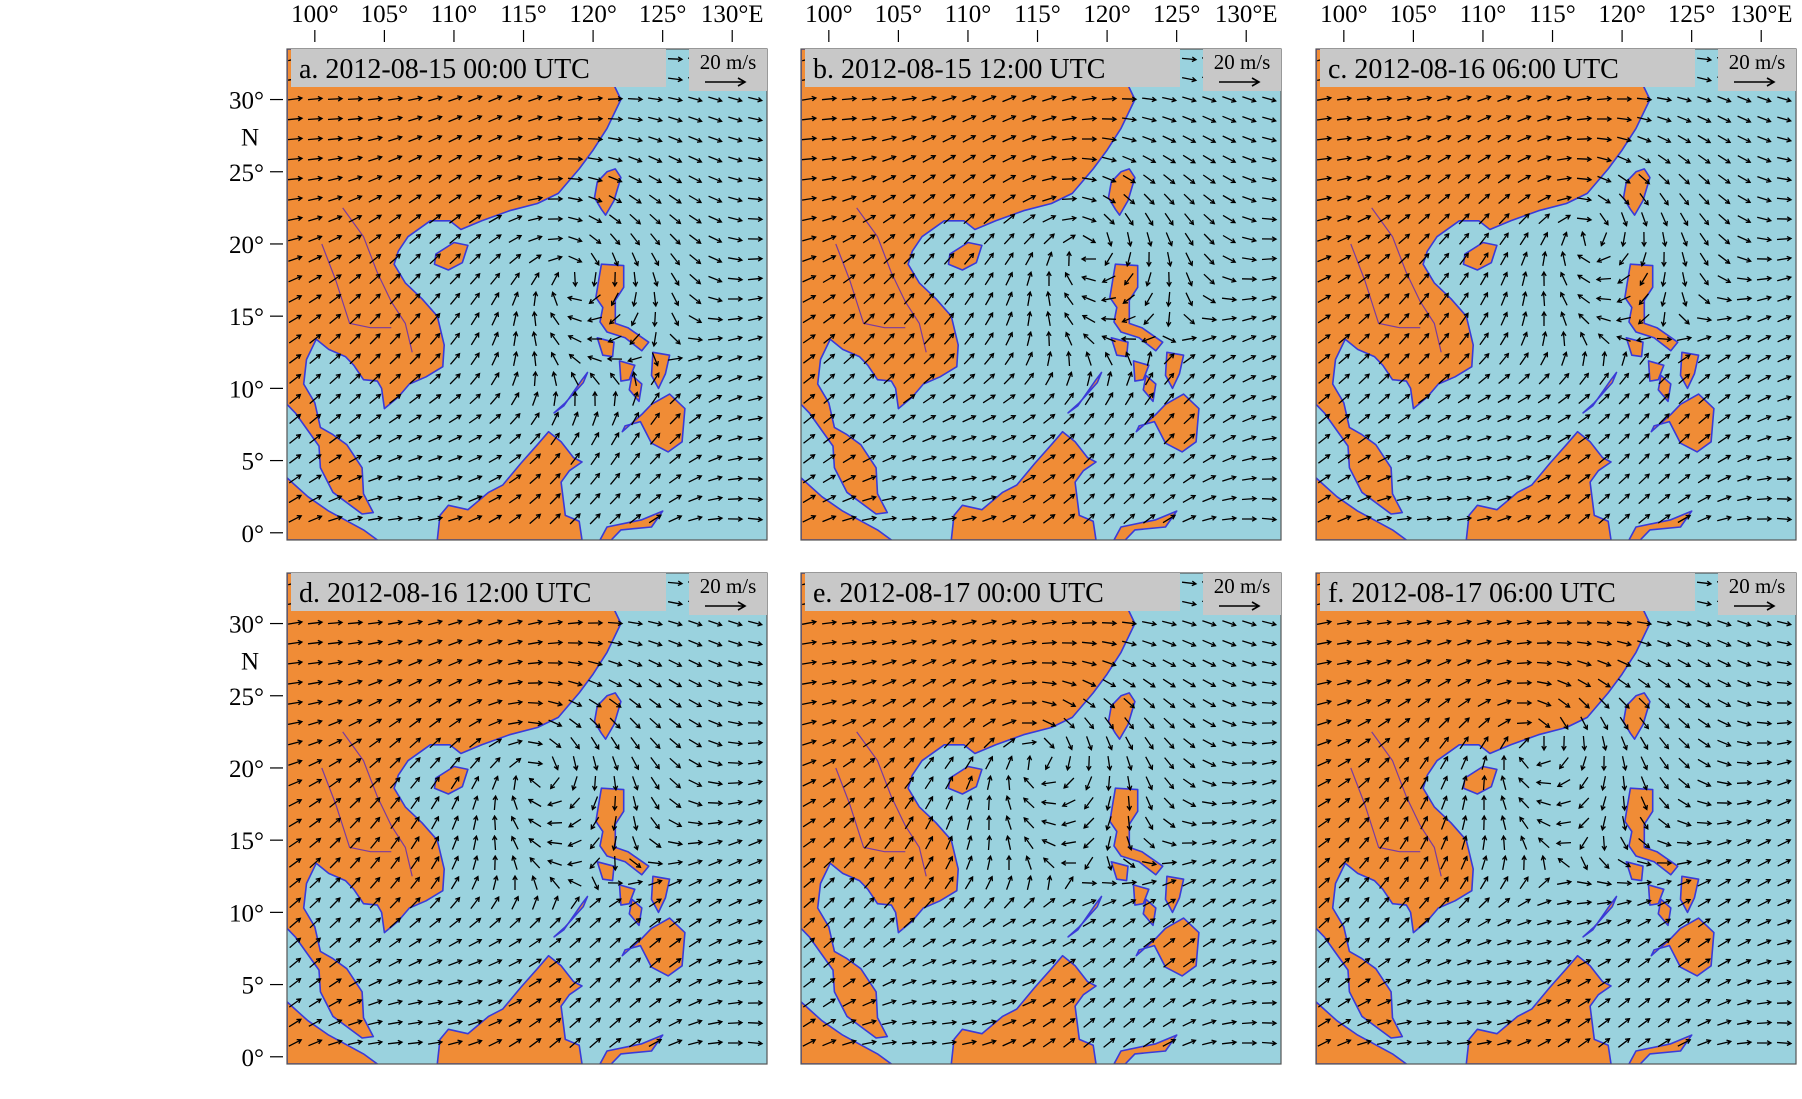  I want to click on map-panel-a: a. 2012-08-15 00:00 UTC 20 m/s, so click(527, 294).